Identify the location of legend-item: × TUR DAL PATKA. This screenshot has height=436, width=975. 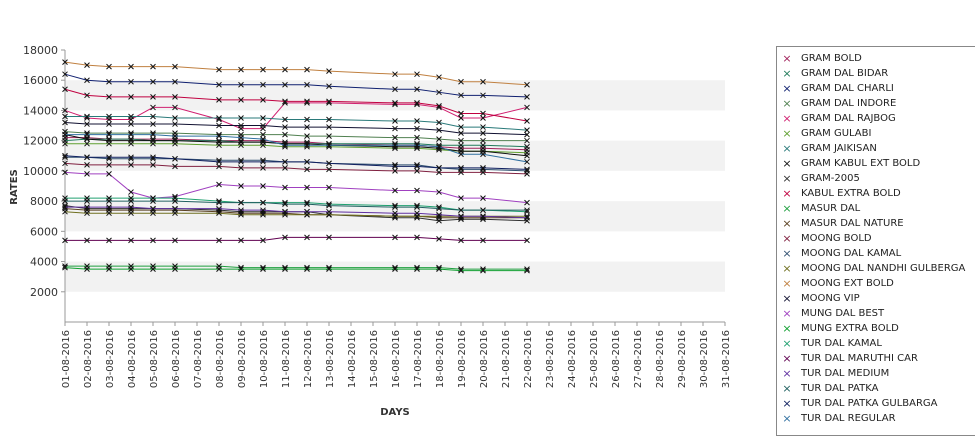
(876, 389).